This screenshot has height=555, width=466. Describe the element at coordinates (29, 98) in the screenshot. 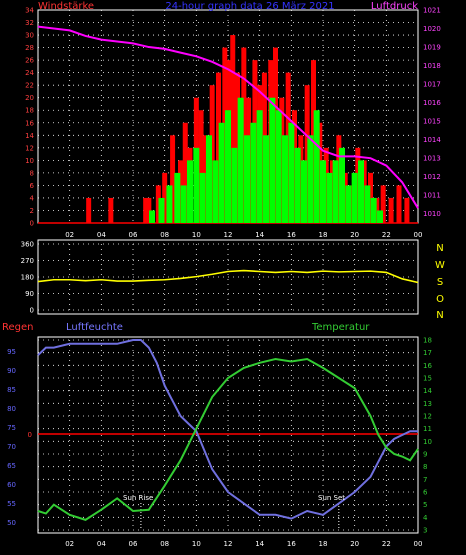

I see `wind-y-tick-label: 20` at that location.